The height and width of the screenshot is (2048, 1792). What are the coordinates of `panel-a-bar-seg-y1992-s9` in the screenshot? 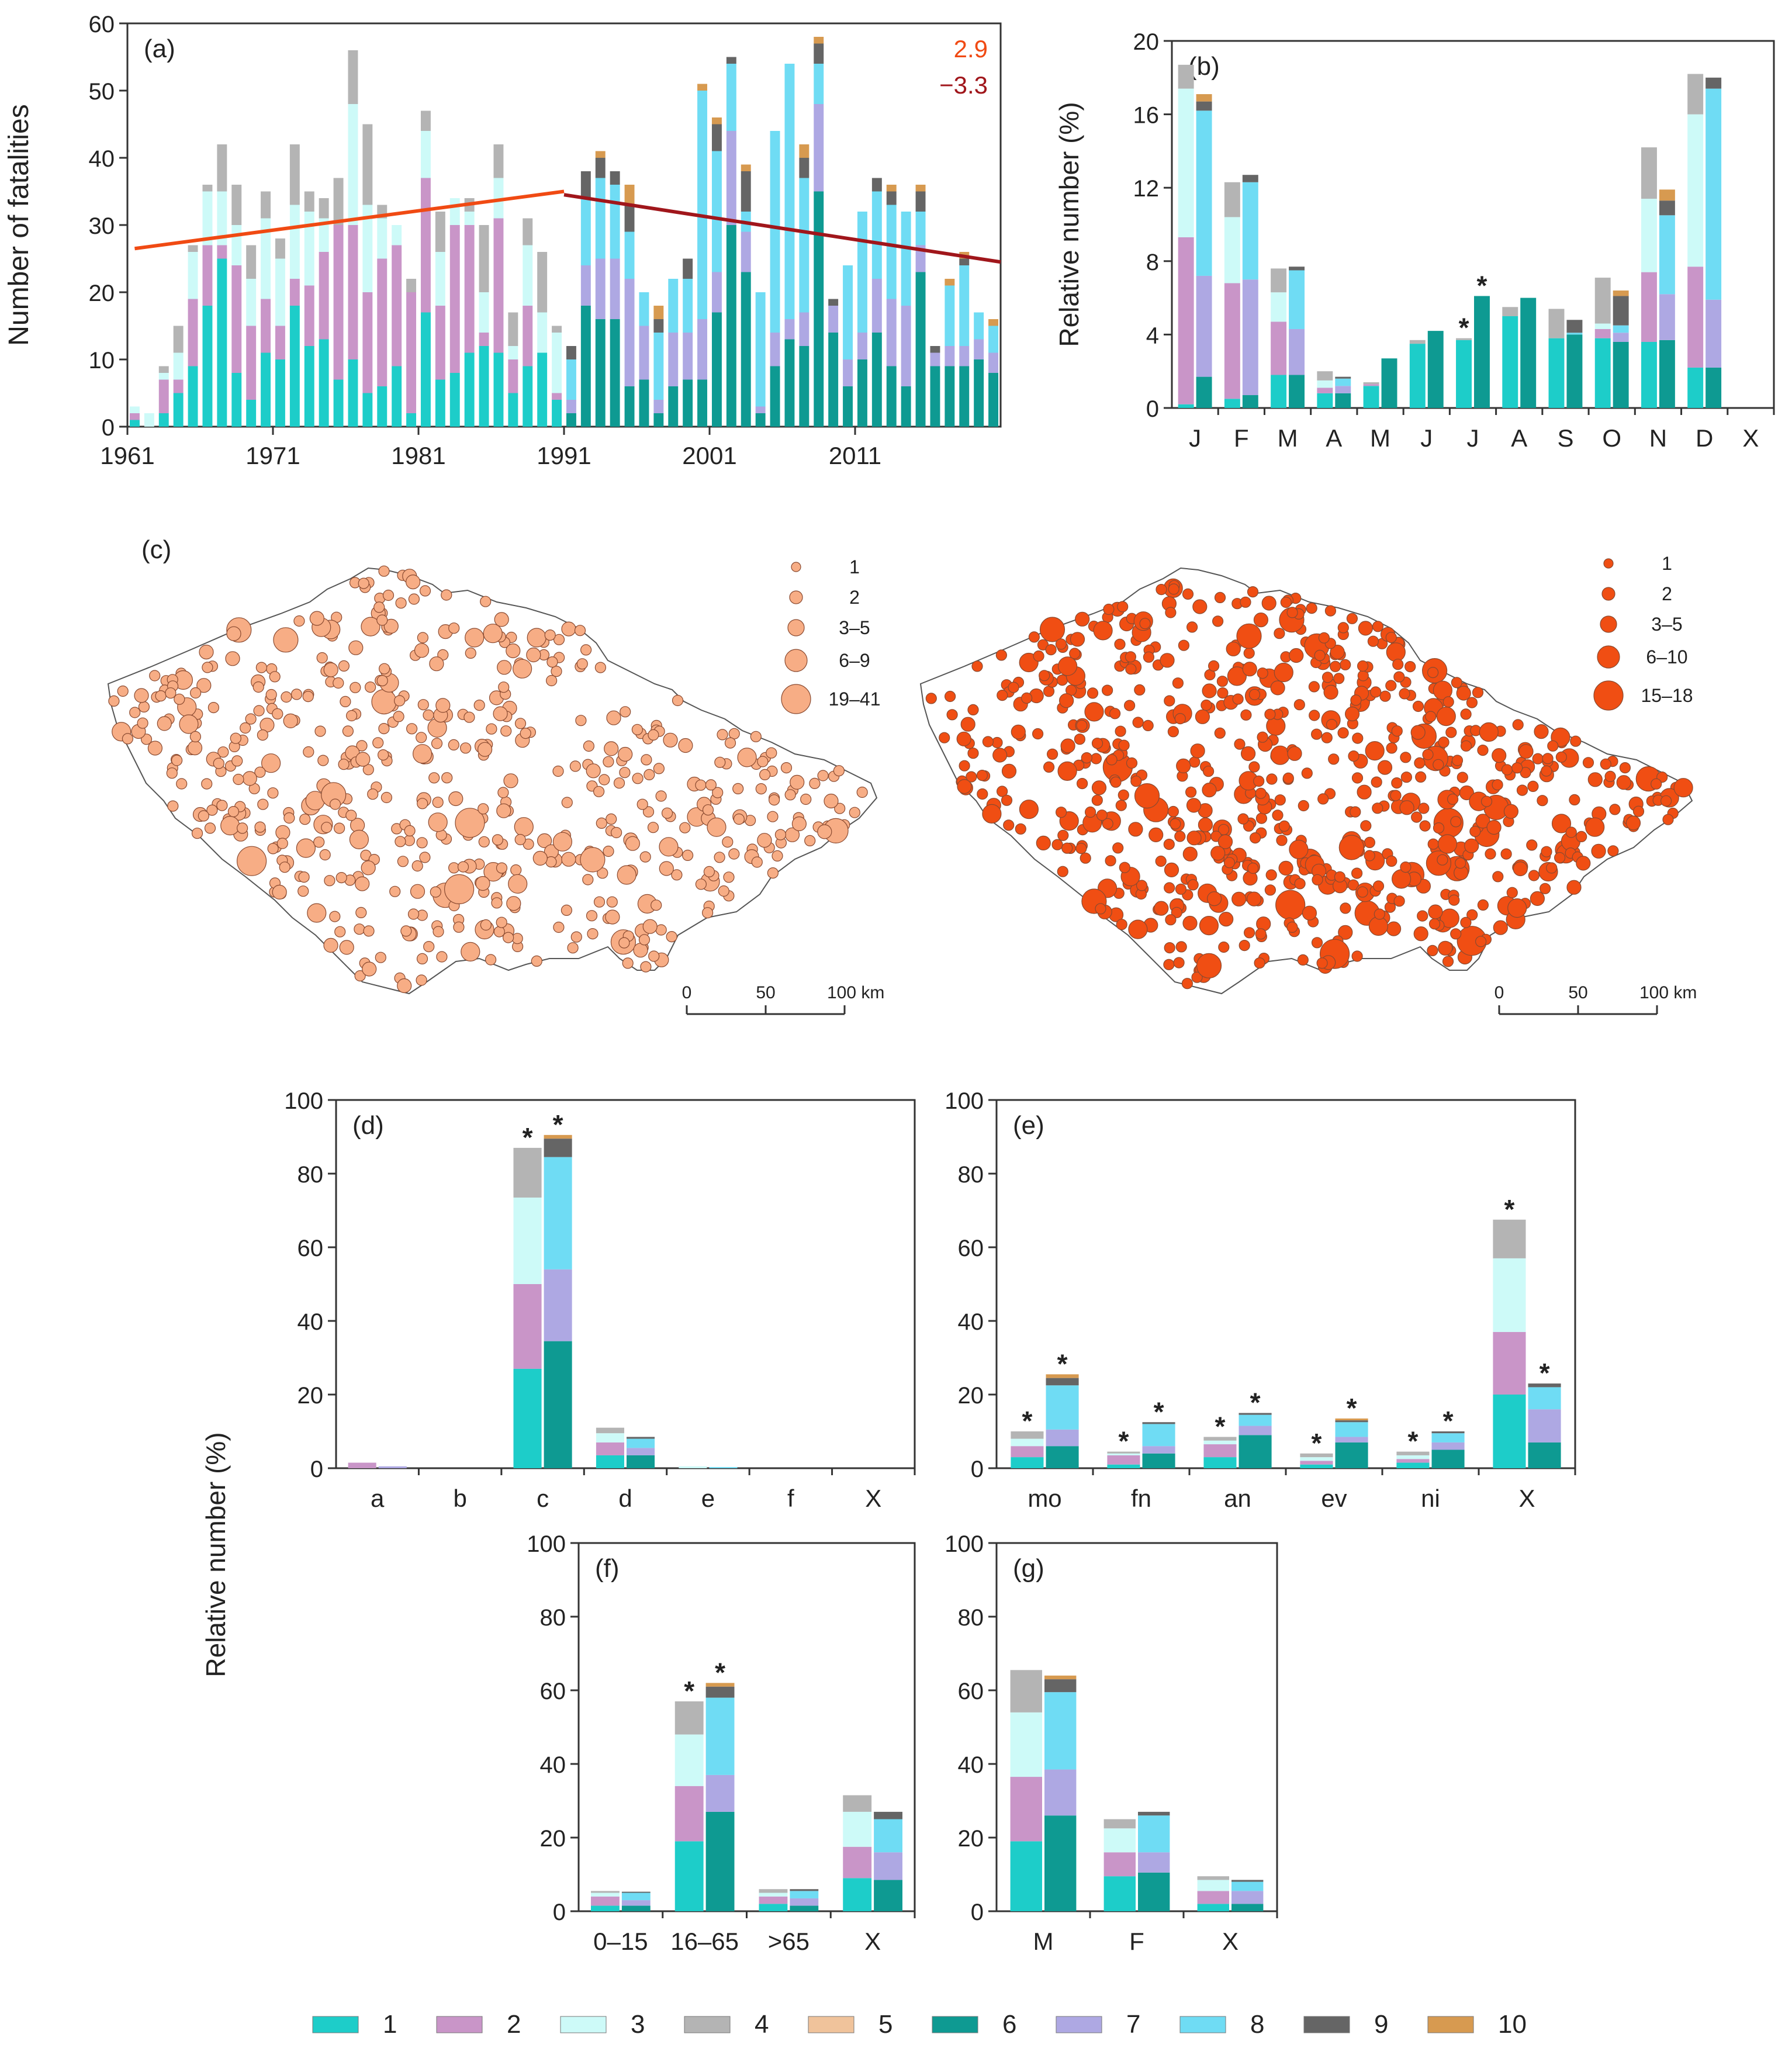 It's located at (585, 184).